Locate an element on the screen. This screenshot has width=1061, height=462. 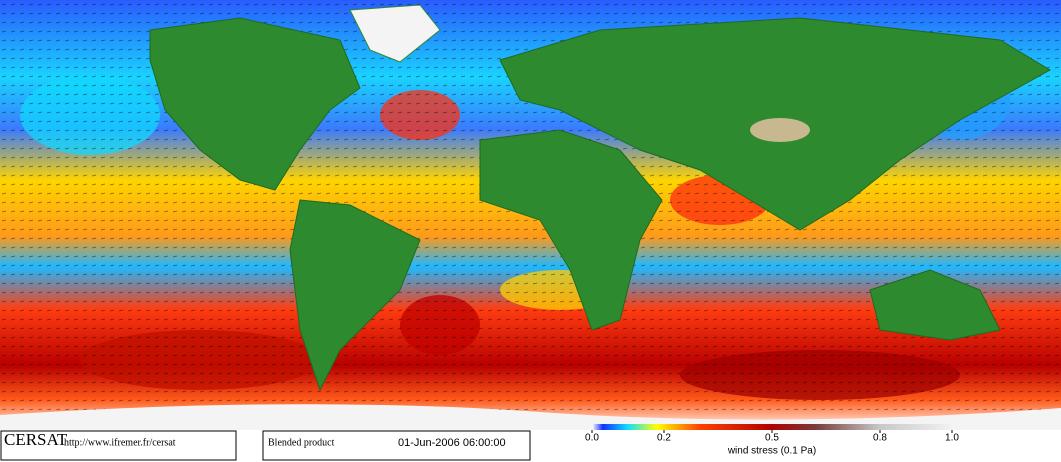
logo: CERSAT is located at coordinates (36, 439).